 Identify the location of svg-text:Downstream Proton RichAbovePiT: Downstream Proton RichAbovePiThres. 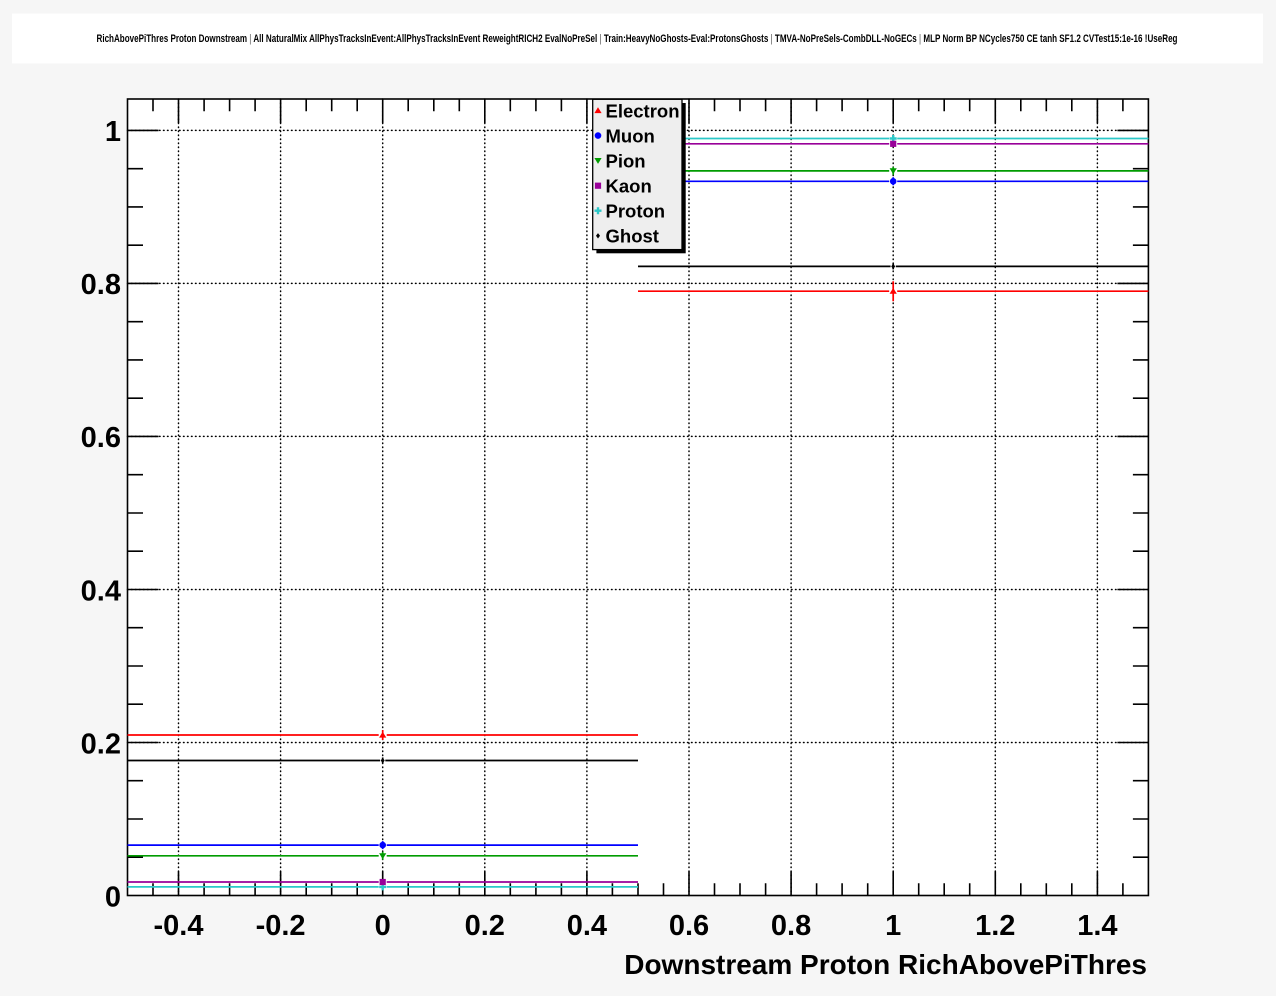
(885, 964).